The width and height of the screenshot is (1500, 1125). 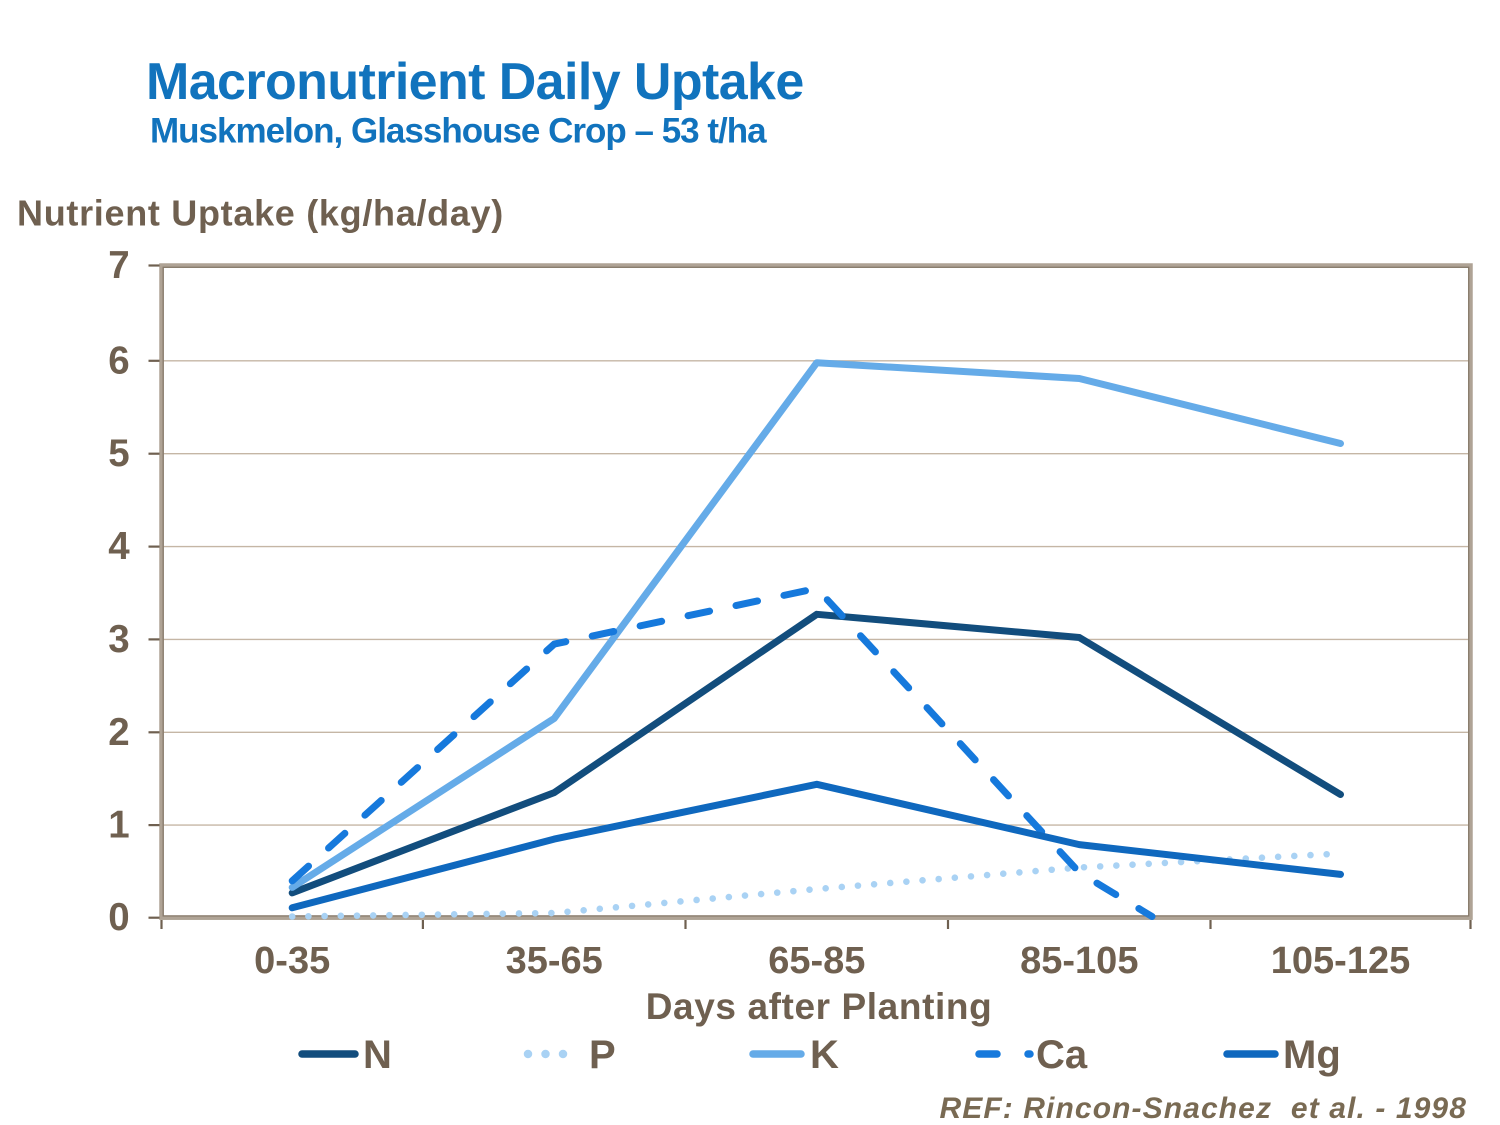 I want to click on svg-text: 105-125, so click(x=1340, y=961).